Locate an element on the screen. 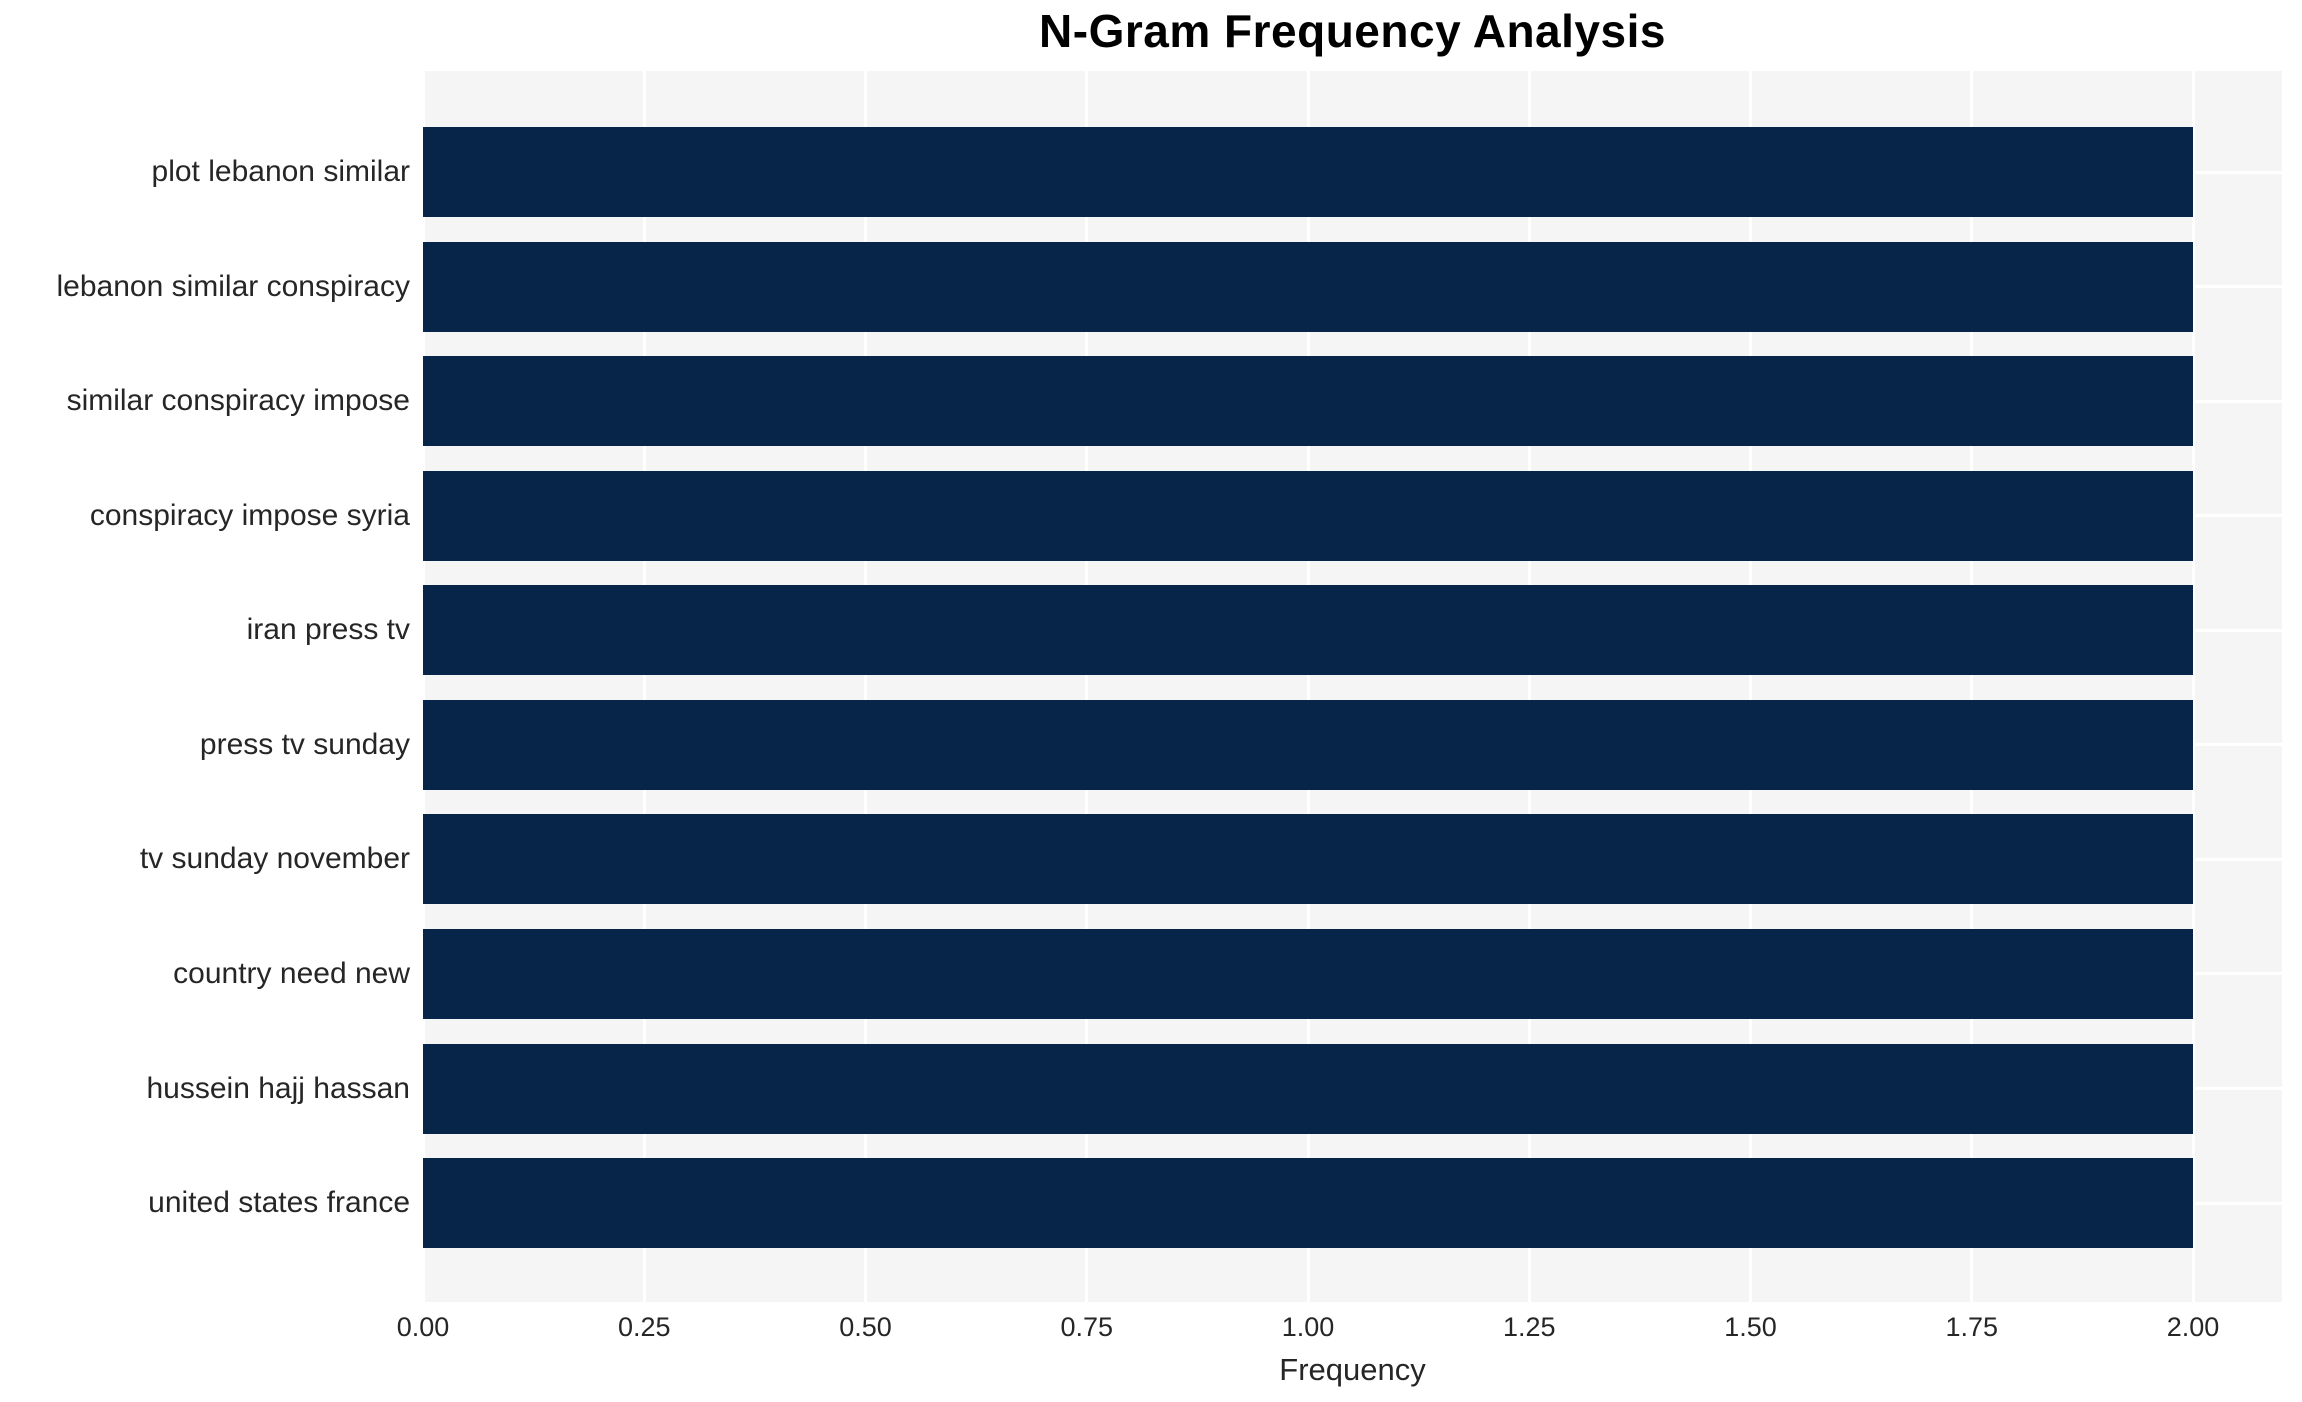  y-axis-category-label: conspiracy impose syria is located at coordinates (249, 515).